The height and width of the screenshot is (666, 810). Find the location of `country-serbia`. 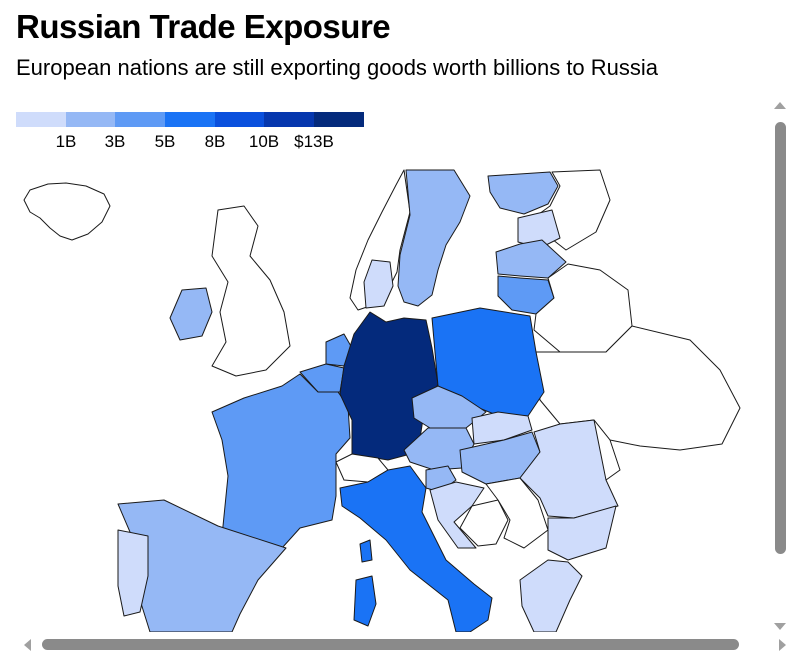

country-serbia is located at coordinates (517, 513).